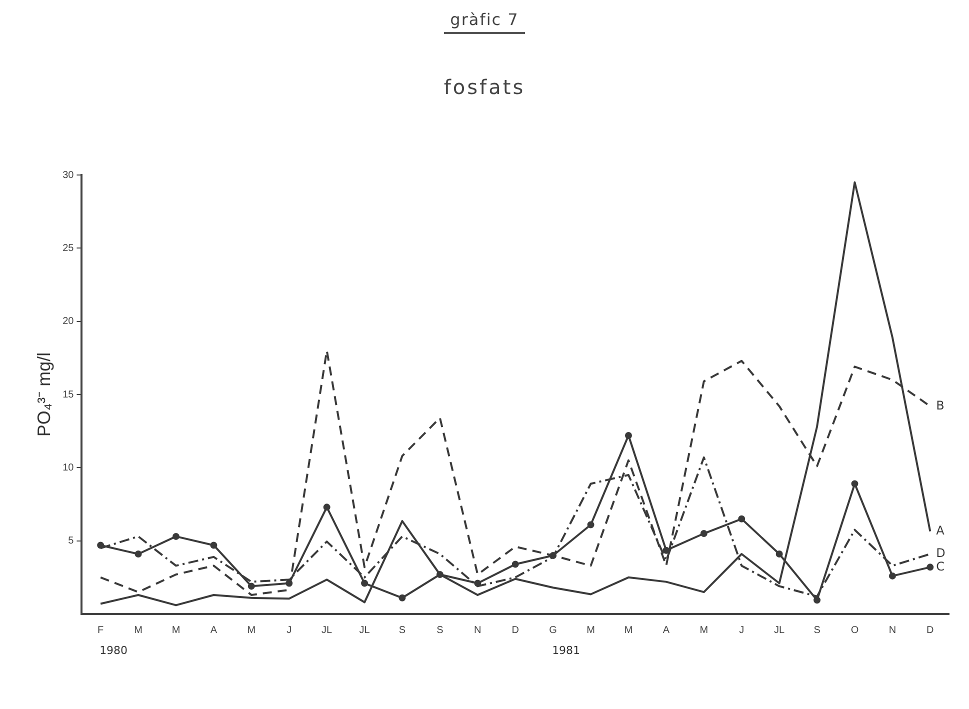 The height and width of the screenshot is (709, 969). What do you see at coordinates (940, 405) in the screenshot?
I see `series-label: B` at bounding box center [940, 405].